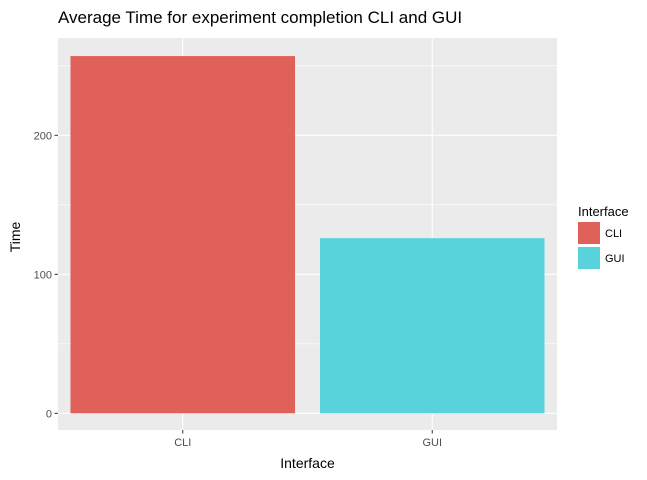 The height and width of the screenshot is (480, 647). I want to click on y-axis: 0 100 200, so click(46, 275).